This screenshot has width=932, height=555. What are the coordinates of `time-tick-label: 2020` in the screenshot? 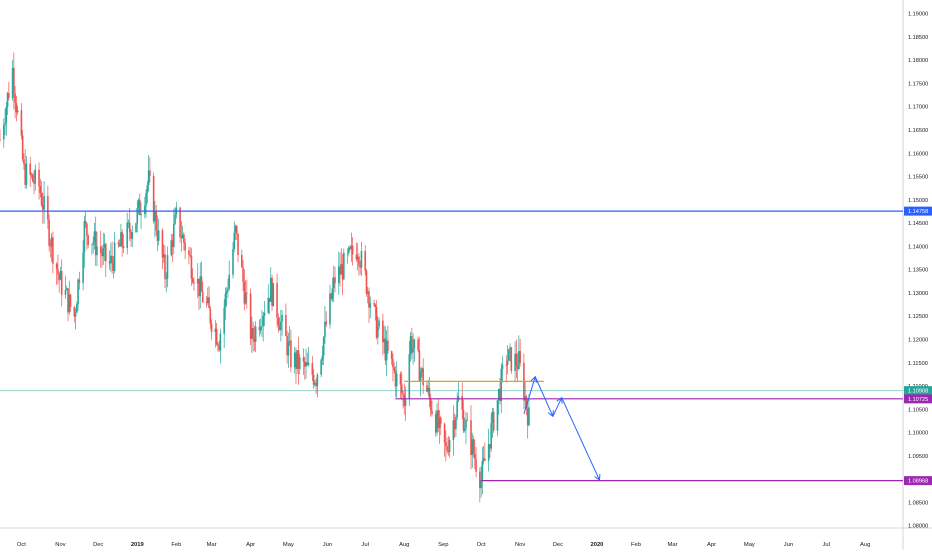 It's located at (597, 545).